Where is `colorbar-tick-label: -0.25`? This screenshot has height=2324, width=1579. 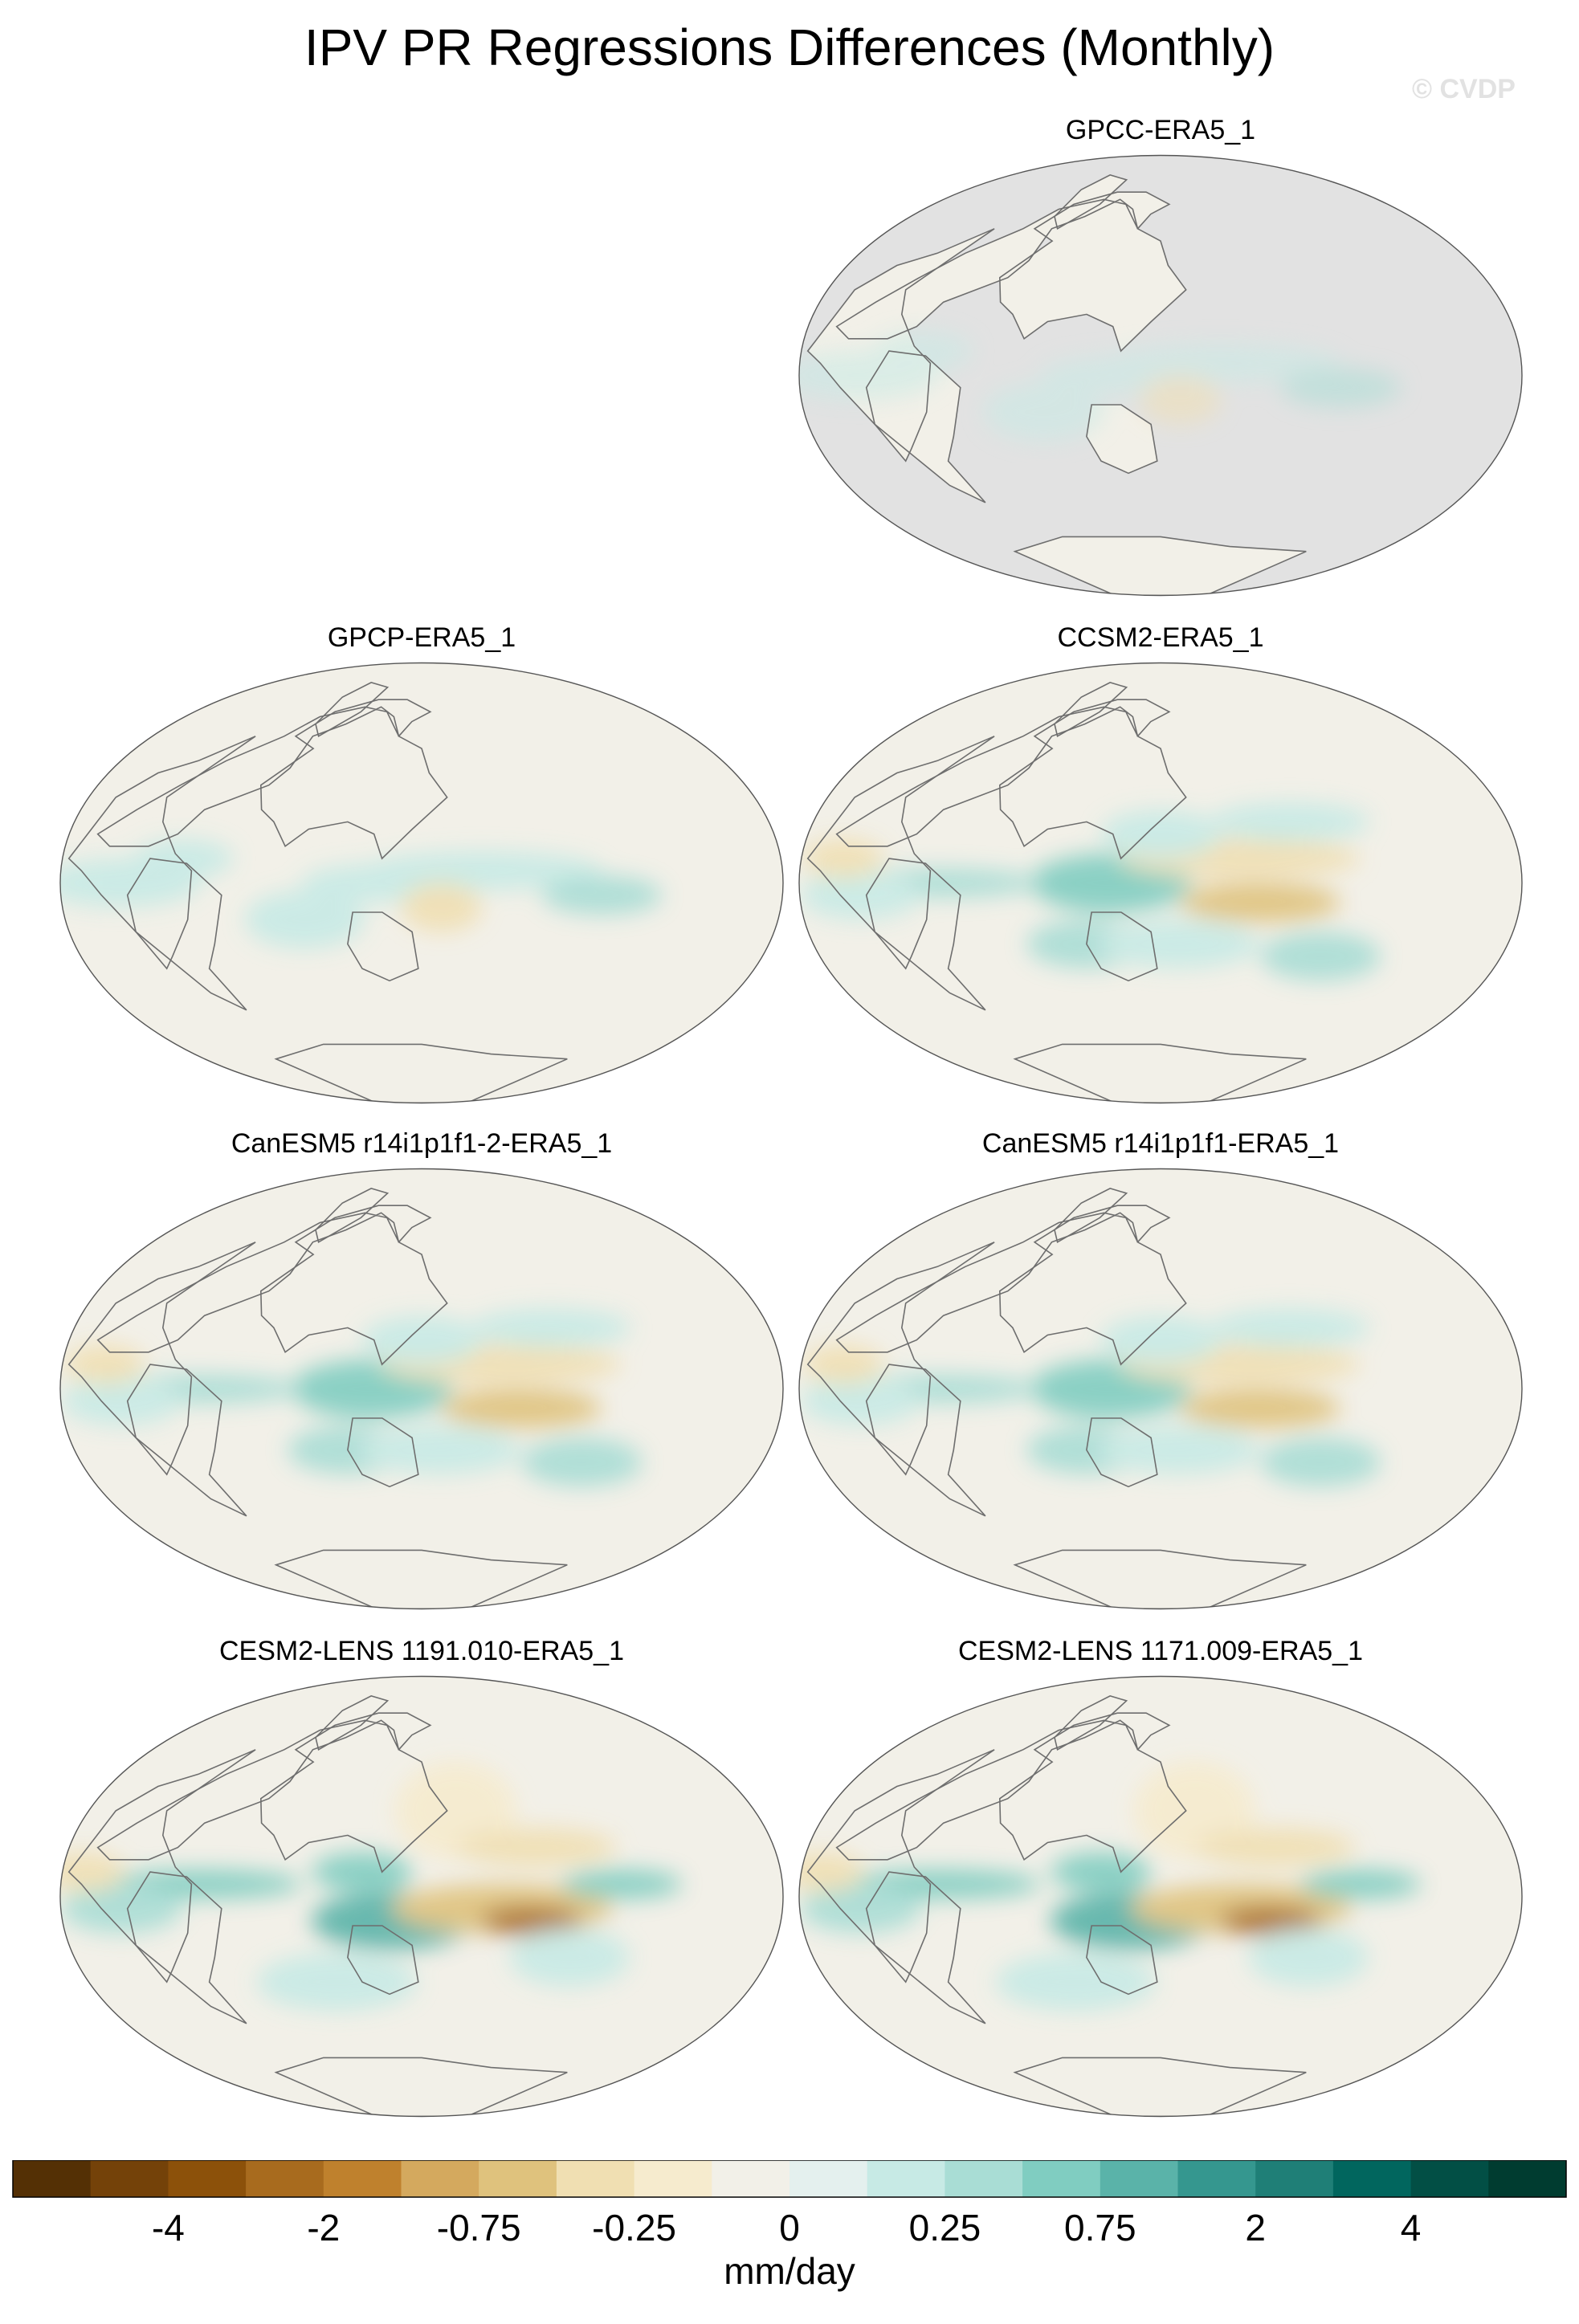 colorbar-tick-label: -0.25 is located at coordinates (634, 2228).